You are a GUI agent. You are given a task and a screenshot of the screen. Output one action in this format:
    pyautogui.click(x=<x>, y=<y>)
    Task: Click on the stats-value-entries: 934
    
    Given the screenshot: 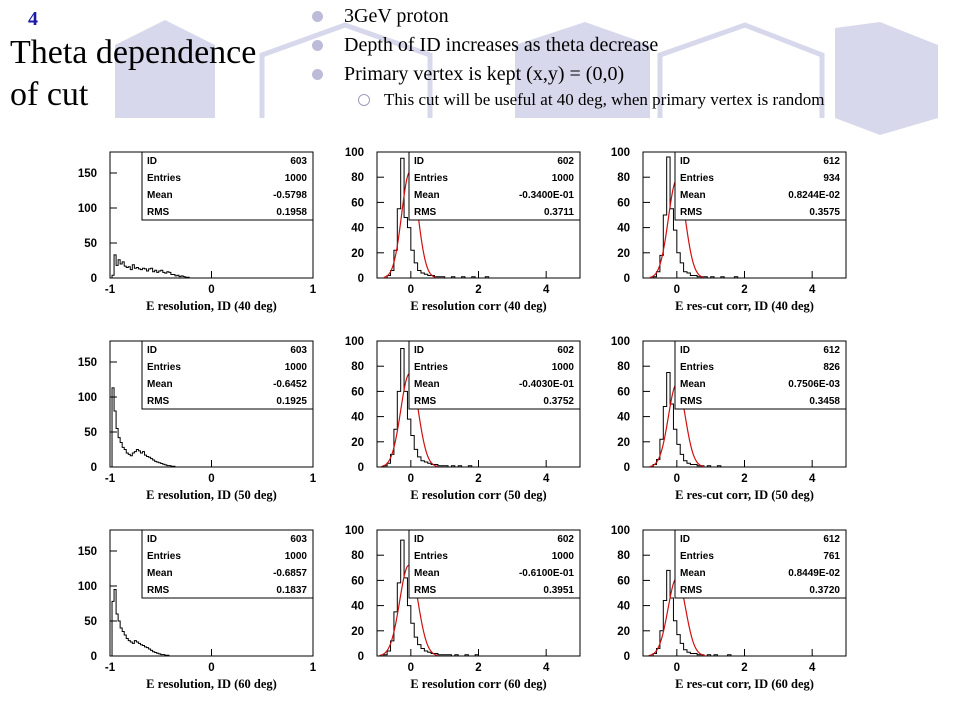 What is the action you would take?
    pyautogui.click(x=831, y=178)
    